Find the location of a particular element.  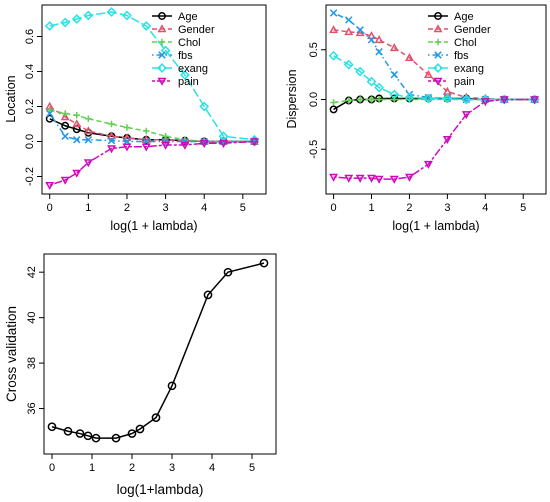

location-y-label: Location is located at coordinates (11, 98).